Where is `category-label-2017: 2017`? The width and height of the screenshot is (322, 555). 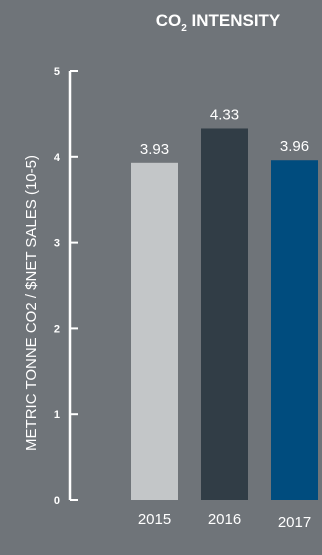 category-label-2017: 2017 is located at coordinates (294, 522).